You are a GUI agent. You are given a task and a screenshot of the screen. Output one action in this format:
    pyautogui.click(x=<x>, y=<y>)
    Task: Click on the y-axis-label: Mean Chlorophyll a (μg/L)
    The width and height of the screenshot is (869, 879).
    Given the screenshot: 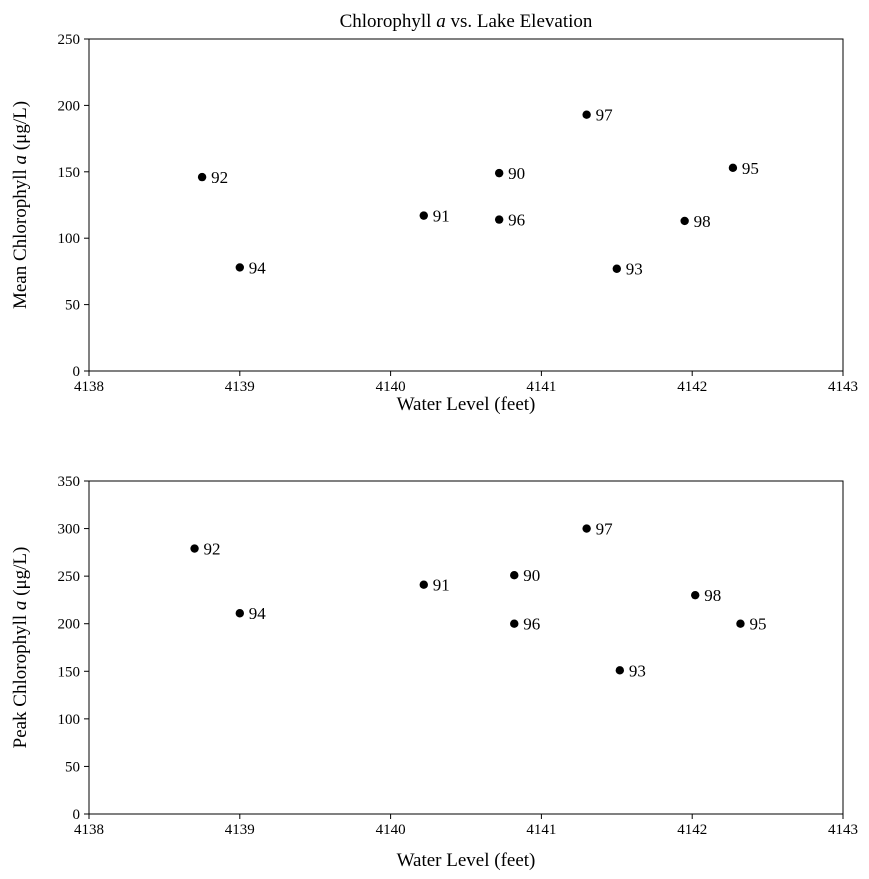 What is the action you would take?
    pyautogui.click(x=20, y=205)
    